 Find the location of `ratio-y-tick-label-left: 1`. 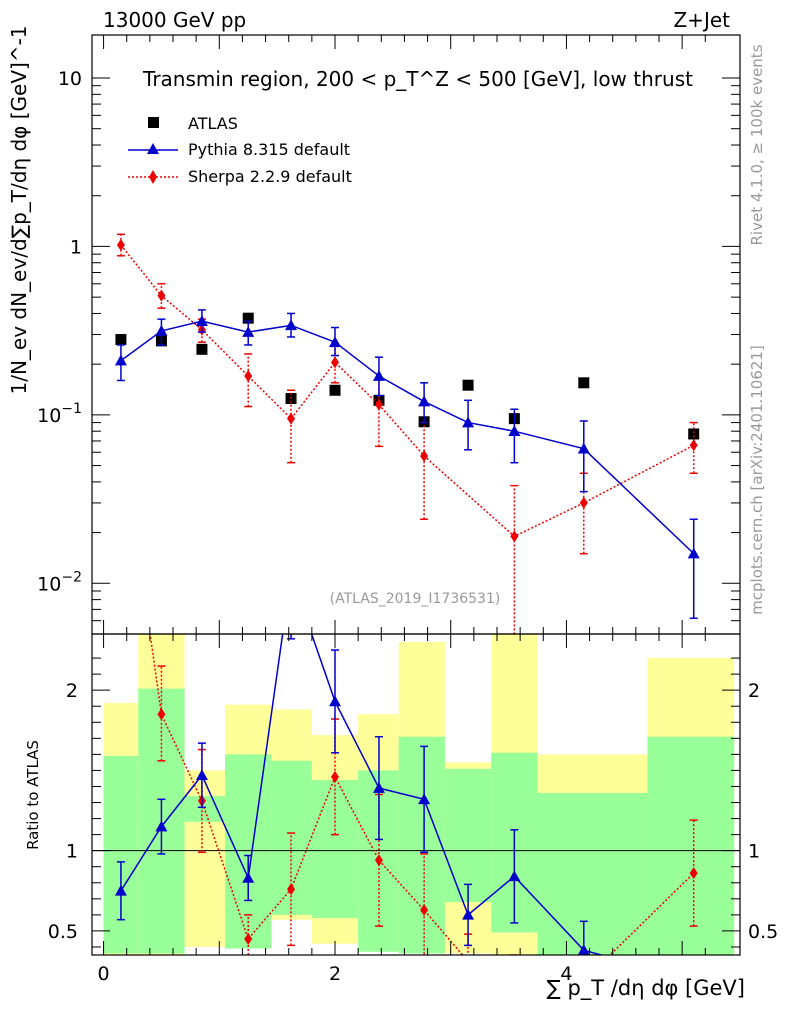

ratio-y-tick-label-left: 1 is located at coordinates (72, 852).